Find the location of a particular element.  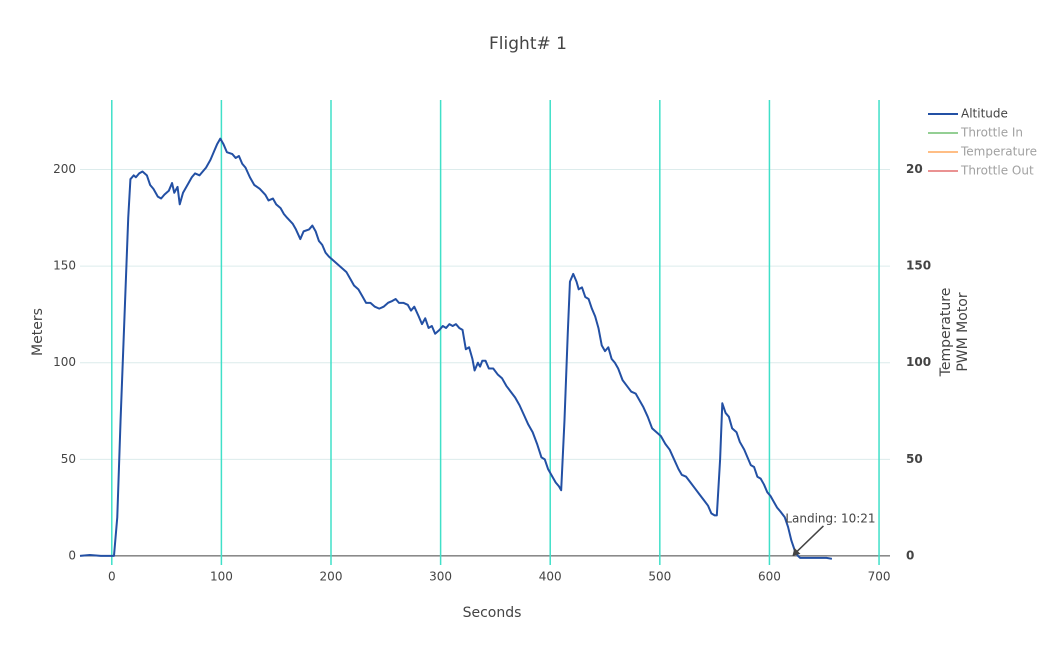

x-tick-label: 200 is located at coordinates (331, 577).